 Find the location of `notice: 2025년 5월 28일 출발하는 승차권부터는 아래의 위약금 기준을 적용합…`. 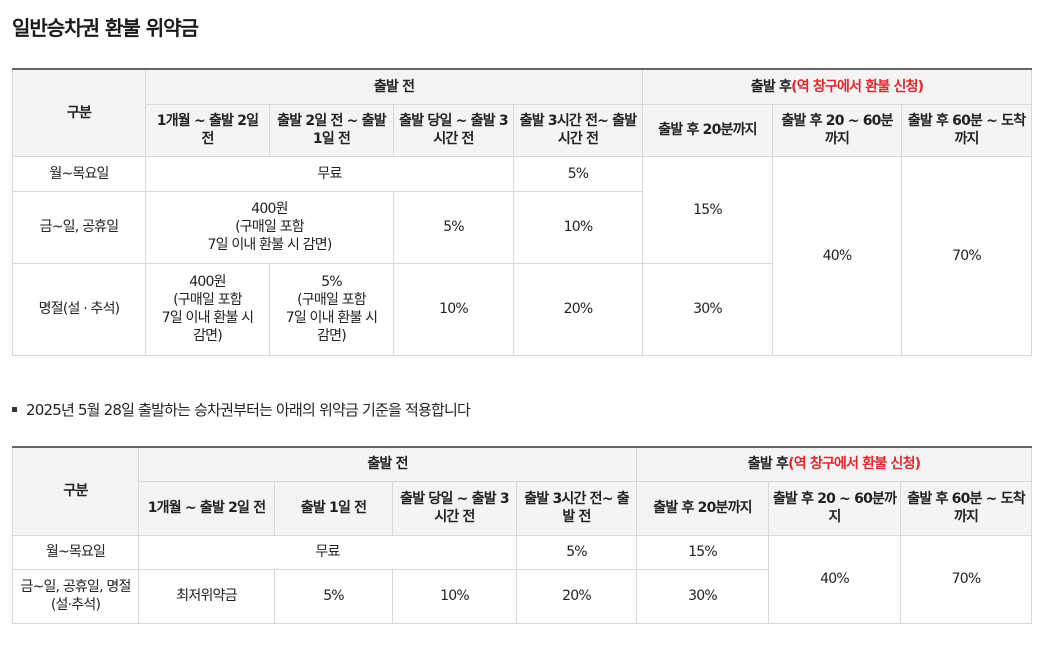

notice: 2025년 5월 28일 출발하는 승차권부터는 아래의 위약금 기준을 적용합… is located at coordinates (241, 409).